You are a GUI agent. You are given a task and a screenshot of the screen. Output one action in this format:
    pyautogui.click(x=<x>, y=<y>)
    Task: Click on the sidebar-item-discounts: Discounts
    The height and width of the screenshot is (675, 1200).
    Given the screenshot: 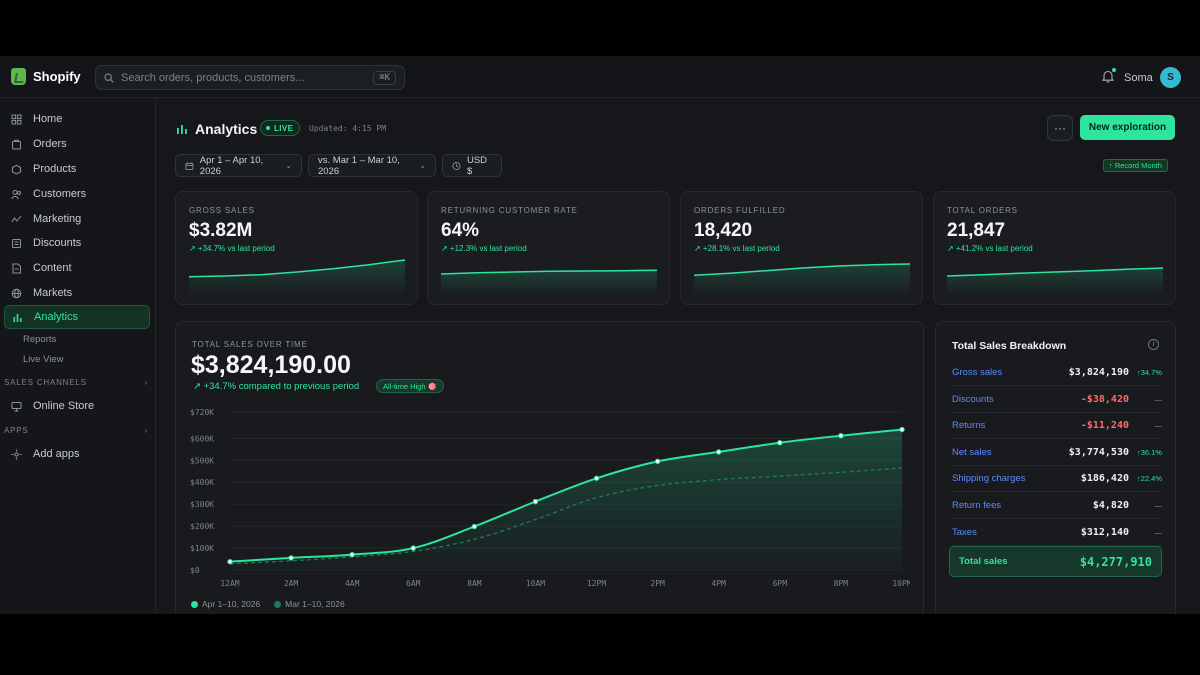 What is the action you would take?
    pyautogui.click(x=77, y=243)
    